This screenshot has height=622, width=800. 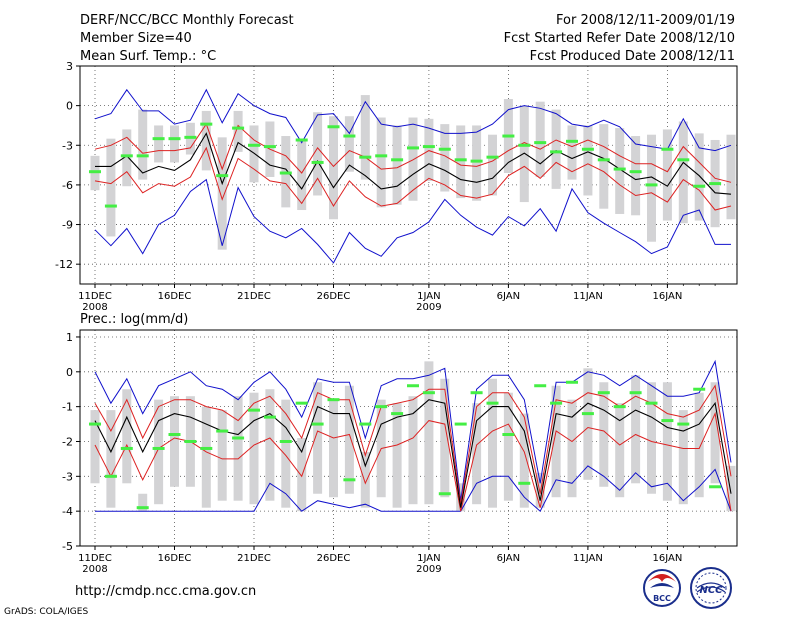 What do you see at coordinates (619, 38) in the screenshot?
I see `header-start-date: Fcst Started Refer Date 2008/12/10` at bounding box center [619, 38].